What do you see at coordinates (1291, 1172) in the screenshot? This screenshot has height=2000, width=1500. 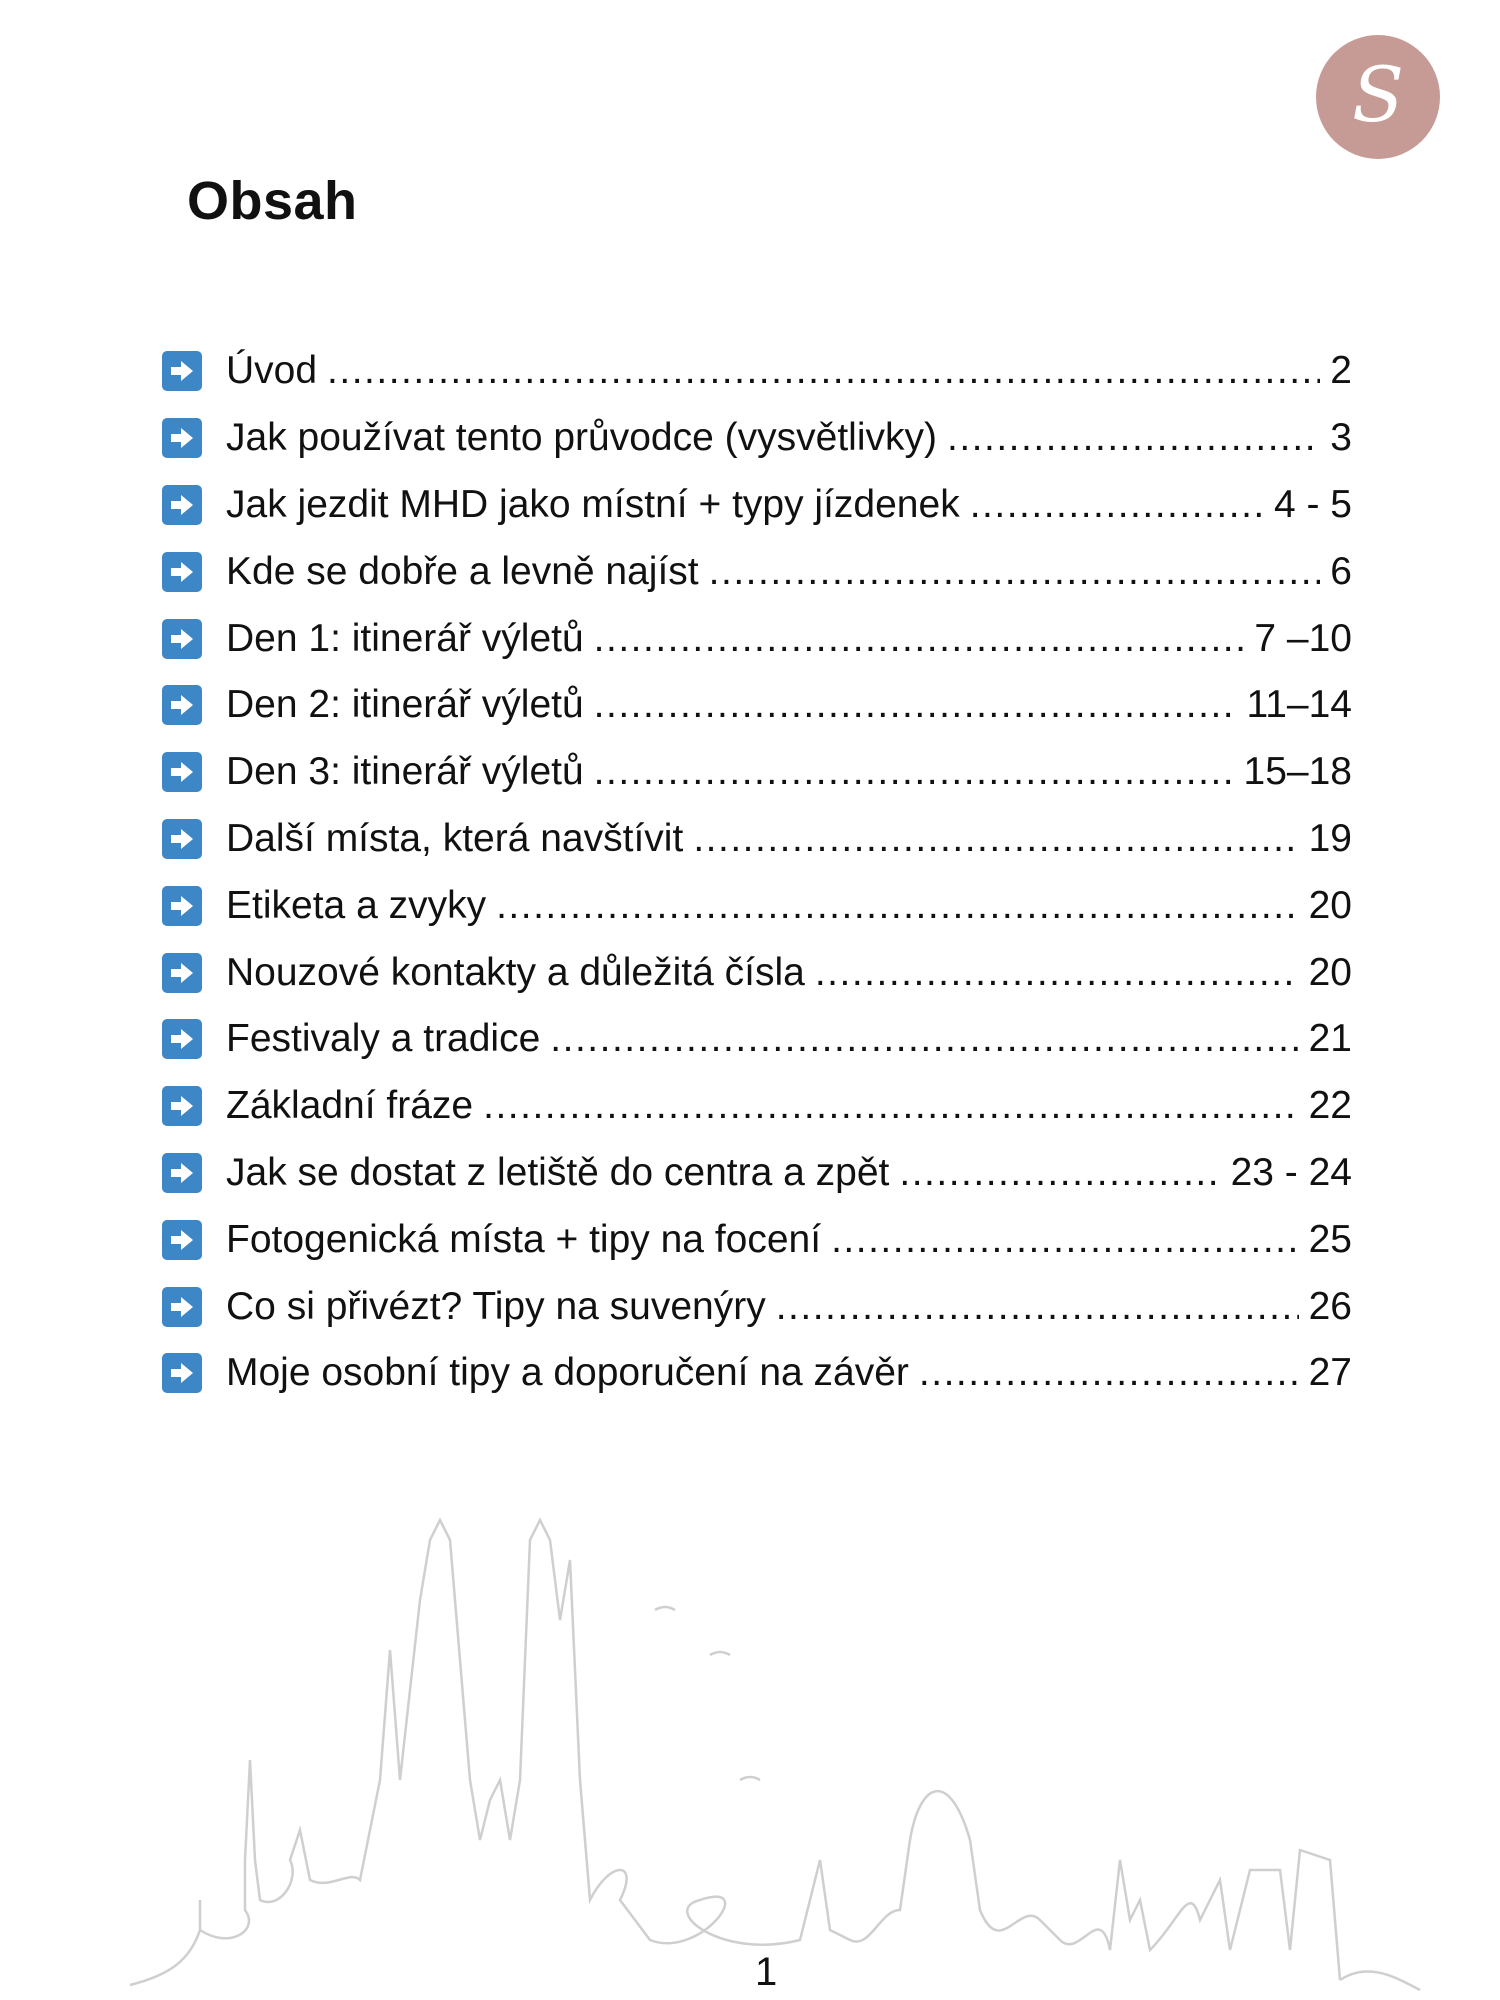 I see `toc-item-page: 23 - 24` at bounding box center [1291, 1172].